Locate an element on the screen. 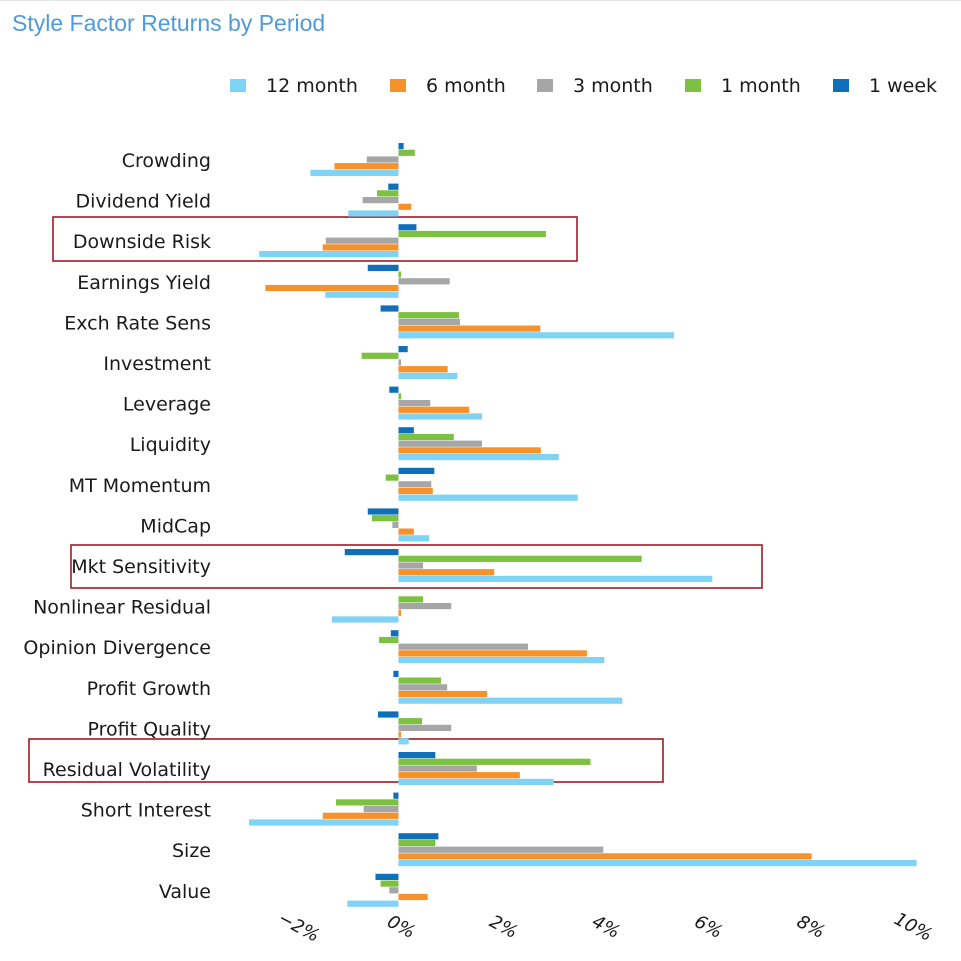 The image size is (961, 961). bar-investment-12-month is located at coordinates (428, 375).